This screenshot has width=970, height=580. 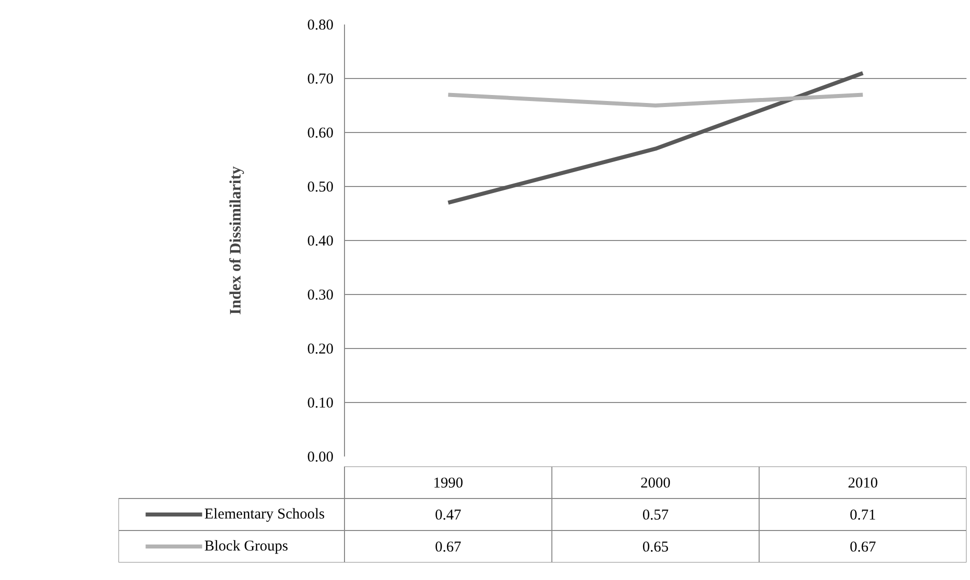 What do you see at coordinates (320, 458) in the screenshot?
I see `y-tick-label: 0.00` at bounding box center [320, 458].